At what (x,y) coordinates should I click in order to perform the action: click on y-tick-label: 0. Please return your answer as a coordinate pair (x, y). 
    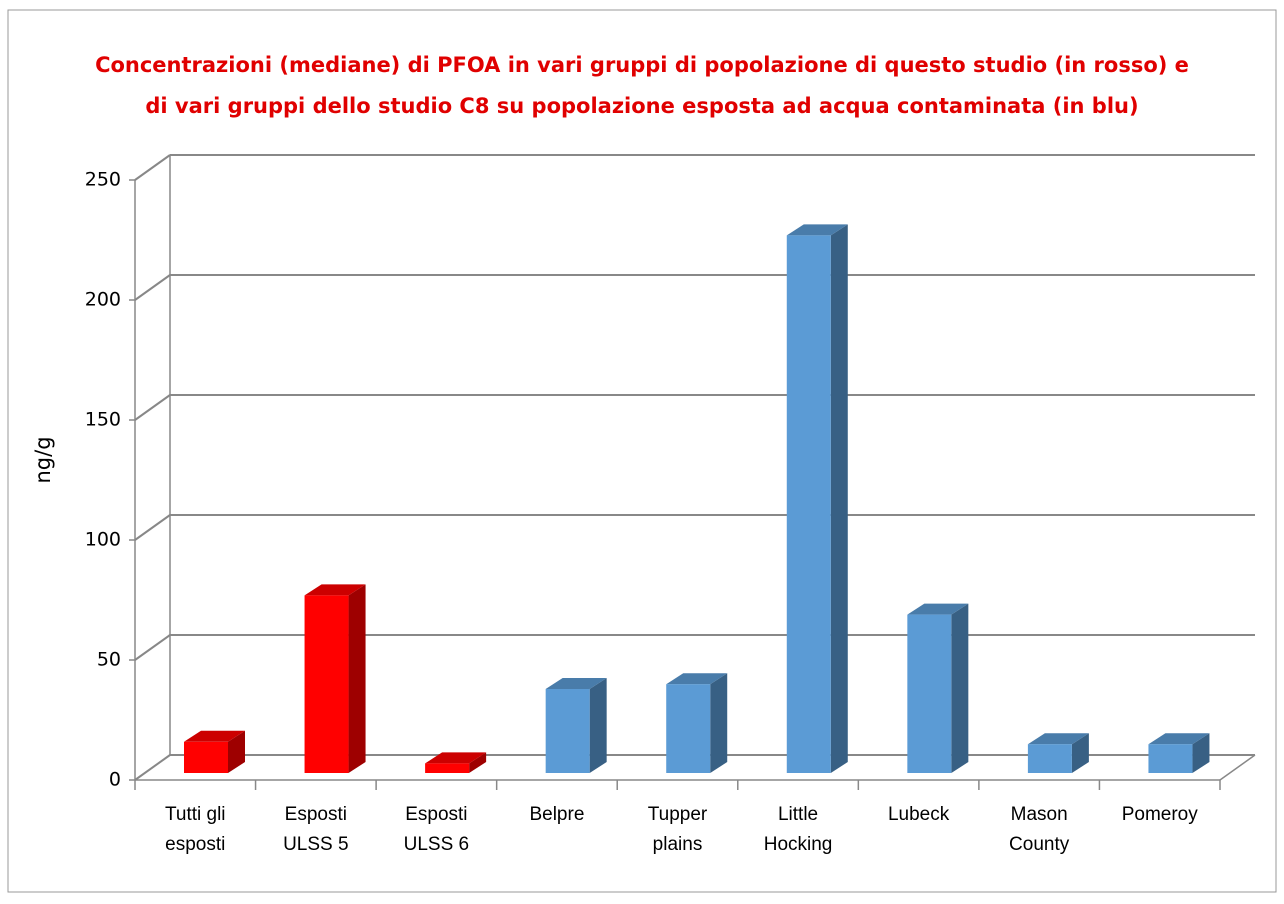
    Looking at the image, I should click on (115, 780).